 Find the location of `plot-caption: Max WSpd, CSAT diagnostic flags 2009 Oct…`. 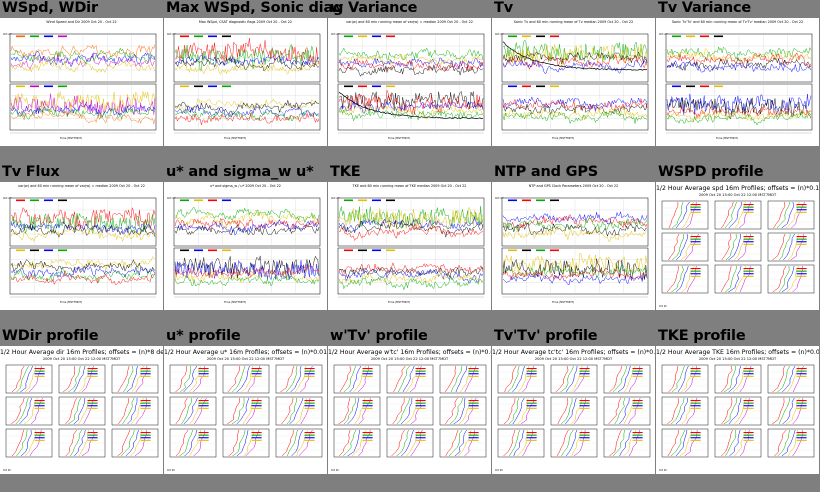

plot-caption: Max WSpd, CSAT diagnostic flags 2009 Oct… is located at coordinates (245, 22).